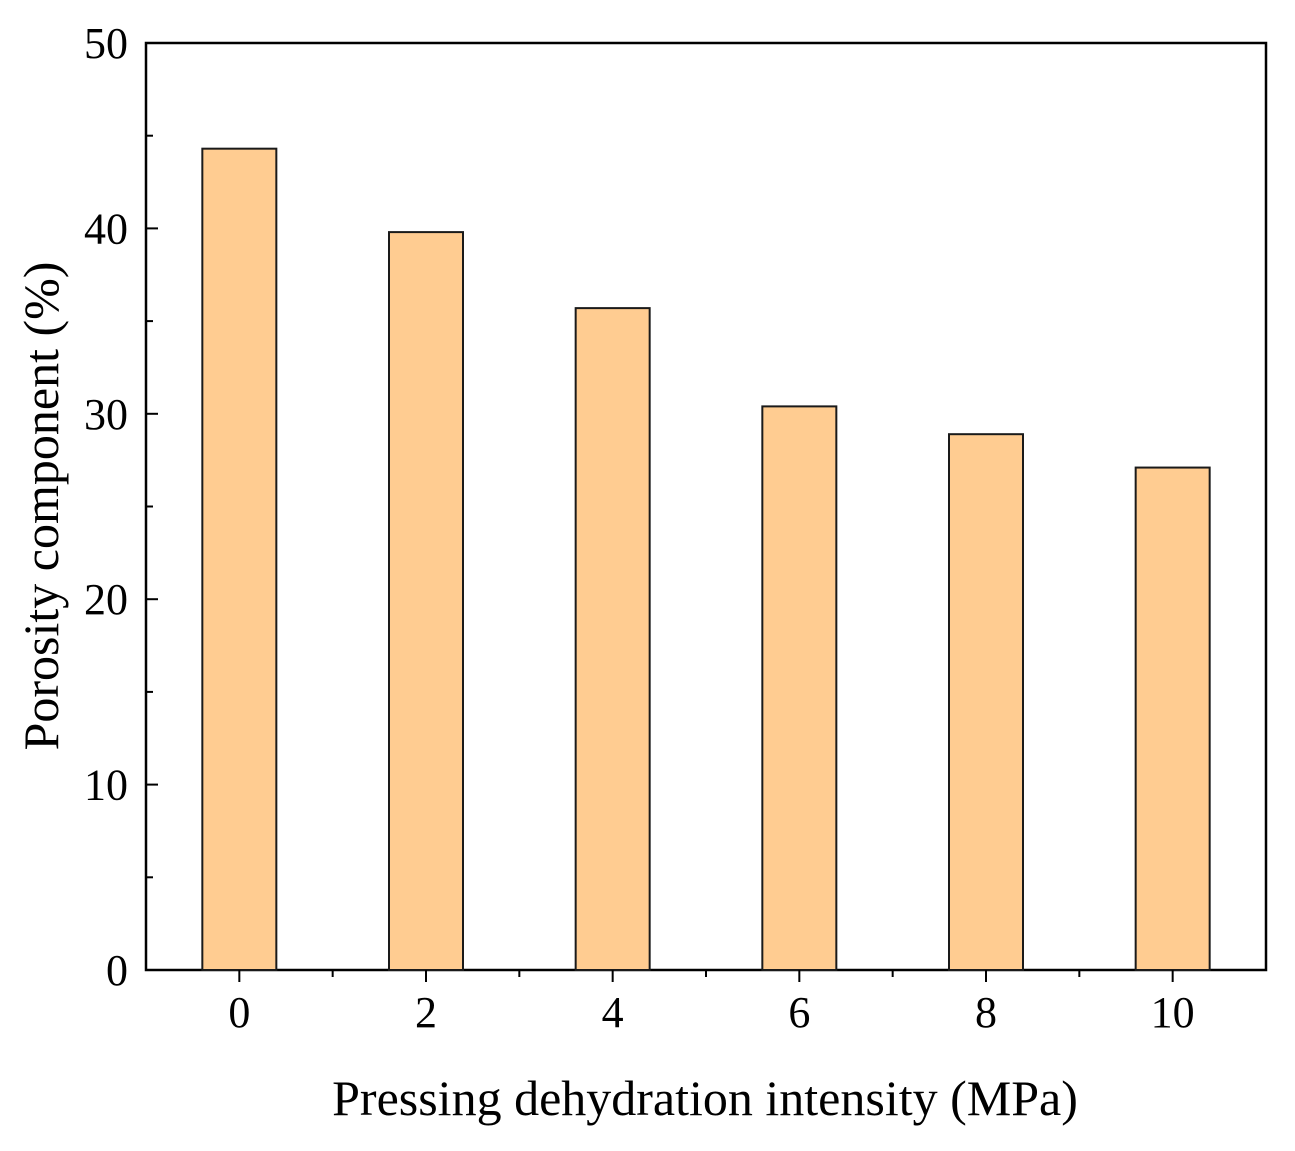  I want to click on x-tick-label: 10, so click(1173, 1012).